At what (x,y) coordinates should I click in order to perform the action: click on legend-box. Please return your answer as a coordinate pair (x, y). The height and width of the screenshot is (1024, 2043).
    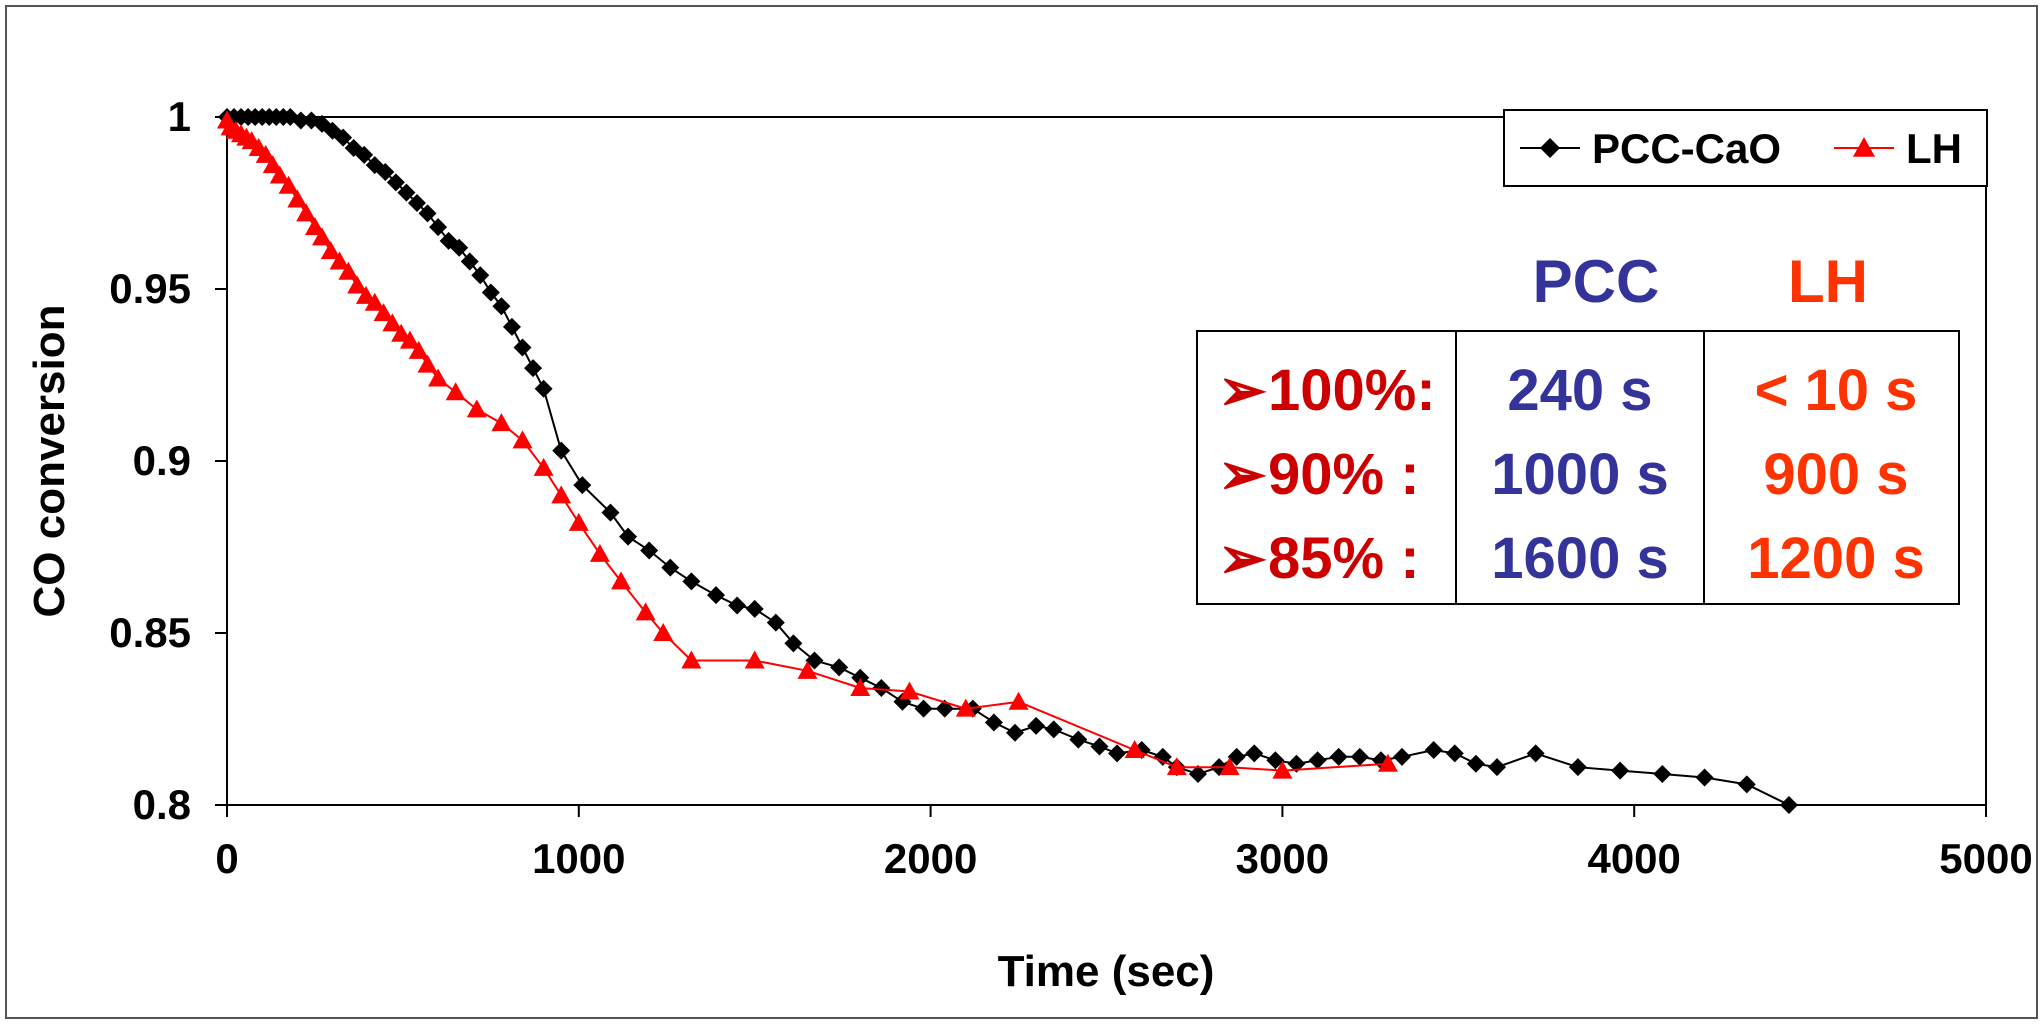
    Looking at the image, I should click on (1745, 148).